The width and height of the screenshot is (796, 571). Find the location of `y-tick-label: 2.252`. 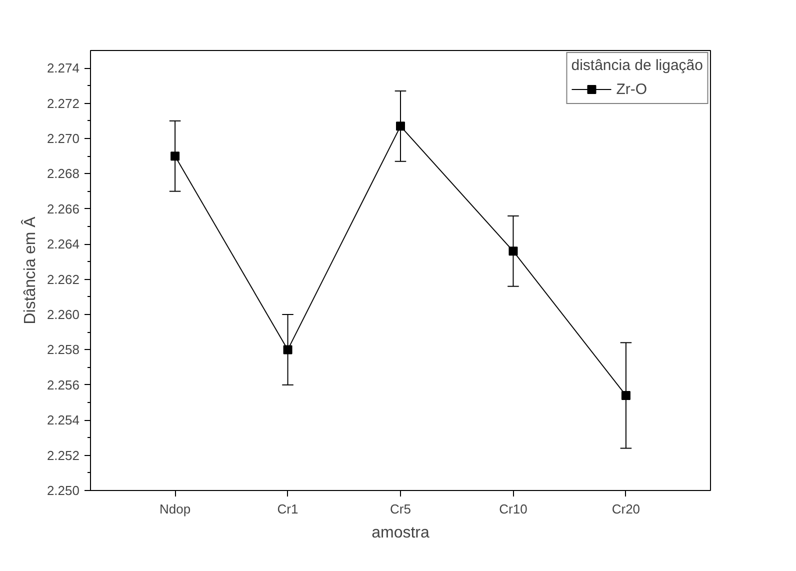

y-tick-label: 2.252 is located at coordinates (63, 455).